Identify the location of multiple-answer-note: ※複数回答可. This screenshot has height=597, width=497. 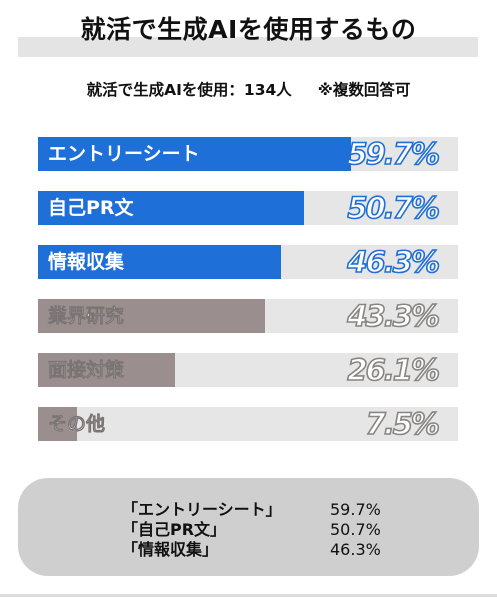
(364, 90).